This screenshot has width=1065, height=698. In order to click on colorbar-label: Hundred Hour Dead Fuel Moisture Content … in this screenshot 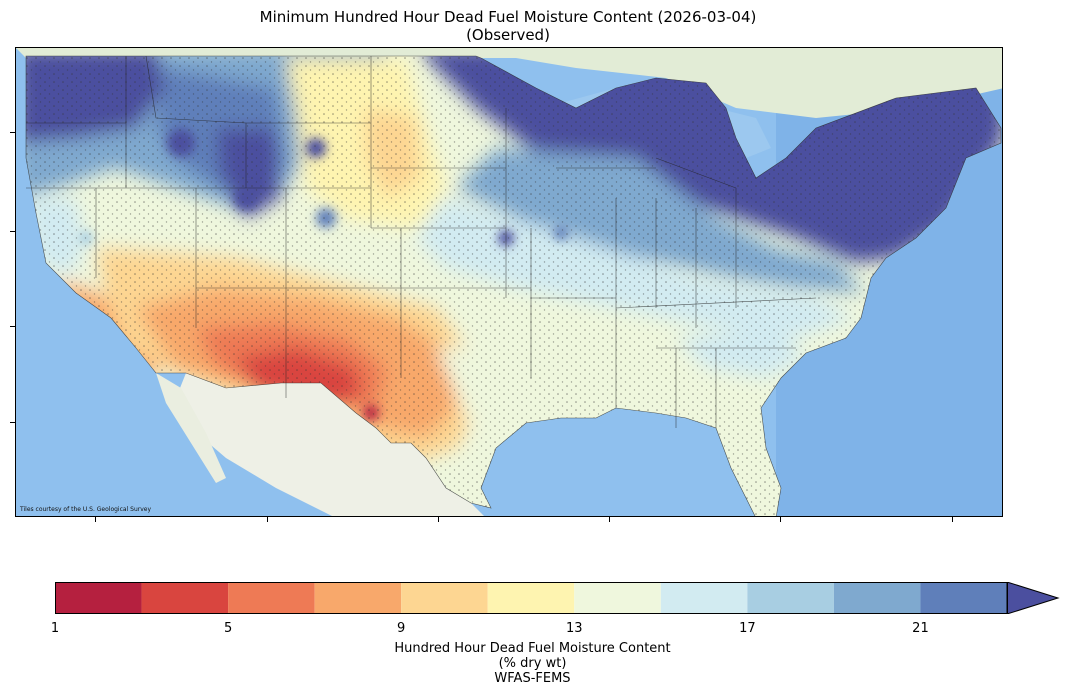, I will do `click(532, 663)`.